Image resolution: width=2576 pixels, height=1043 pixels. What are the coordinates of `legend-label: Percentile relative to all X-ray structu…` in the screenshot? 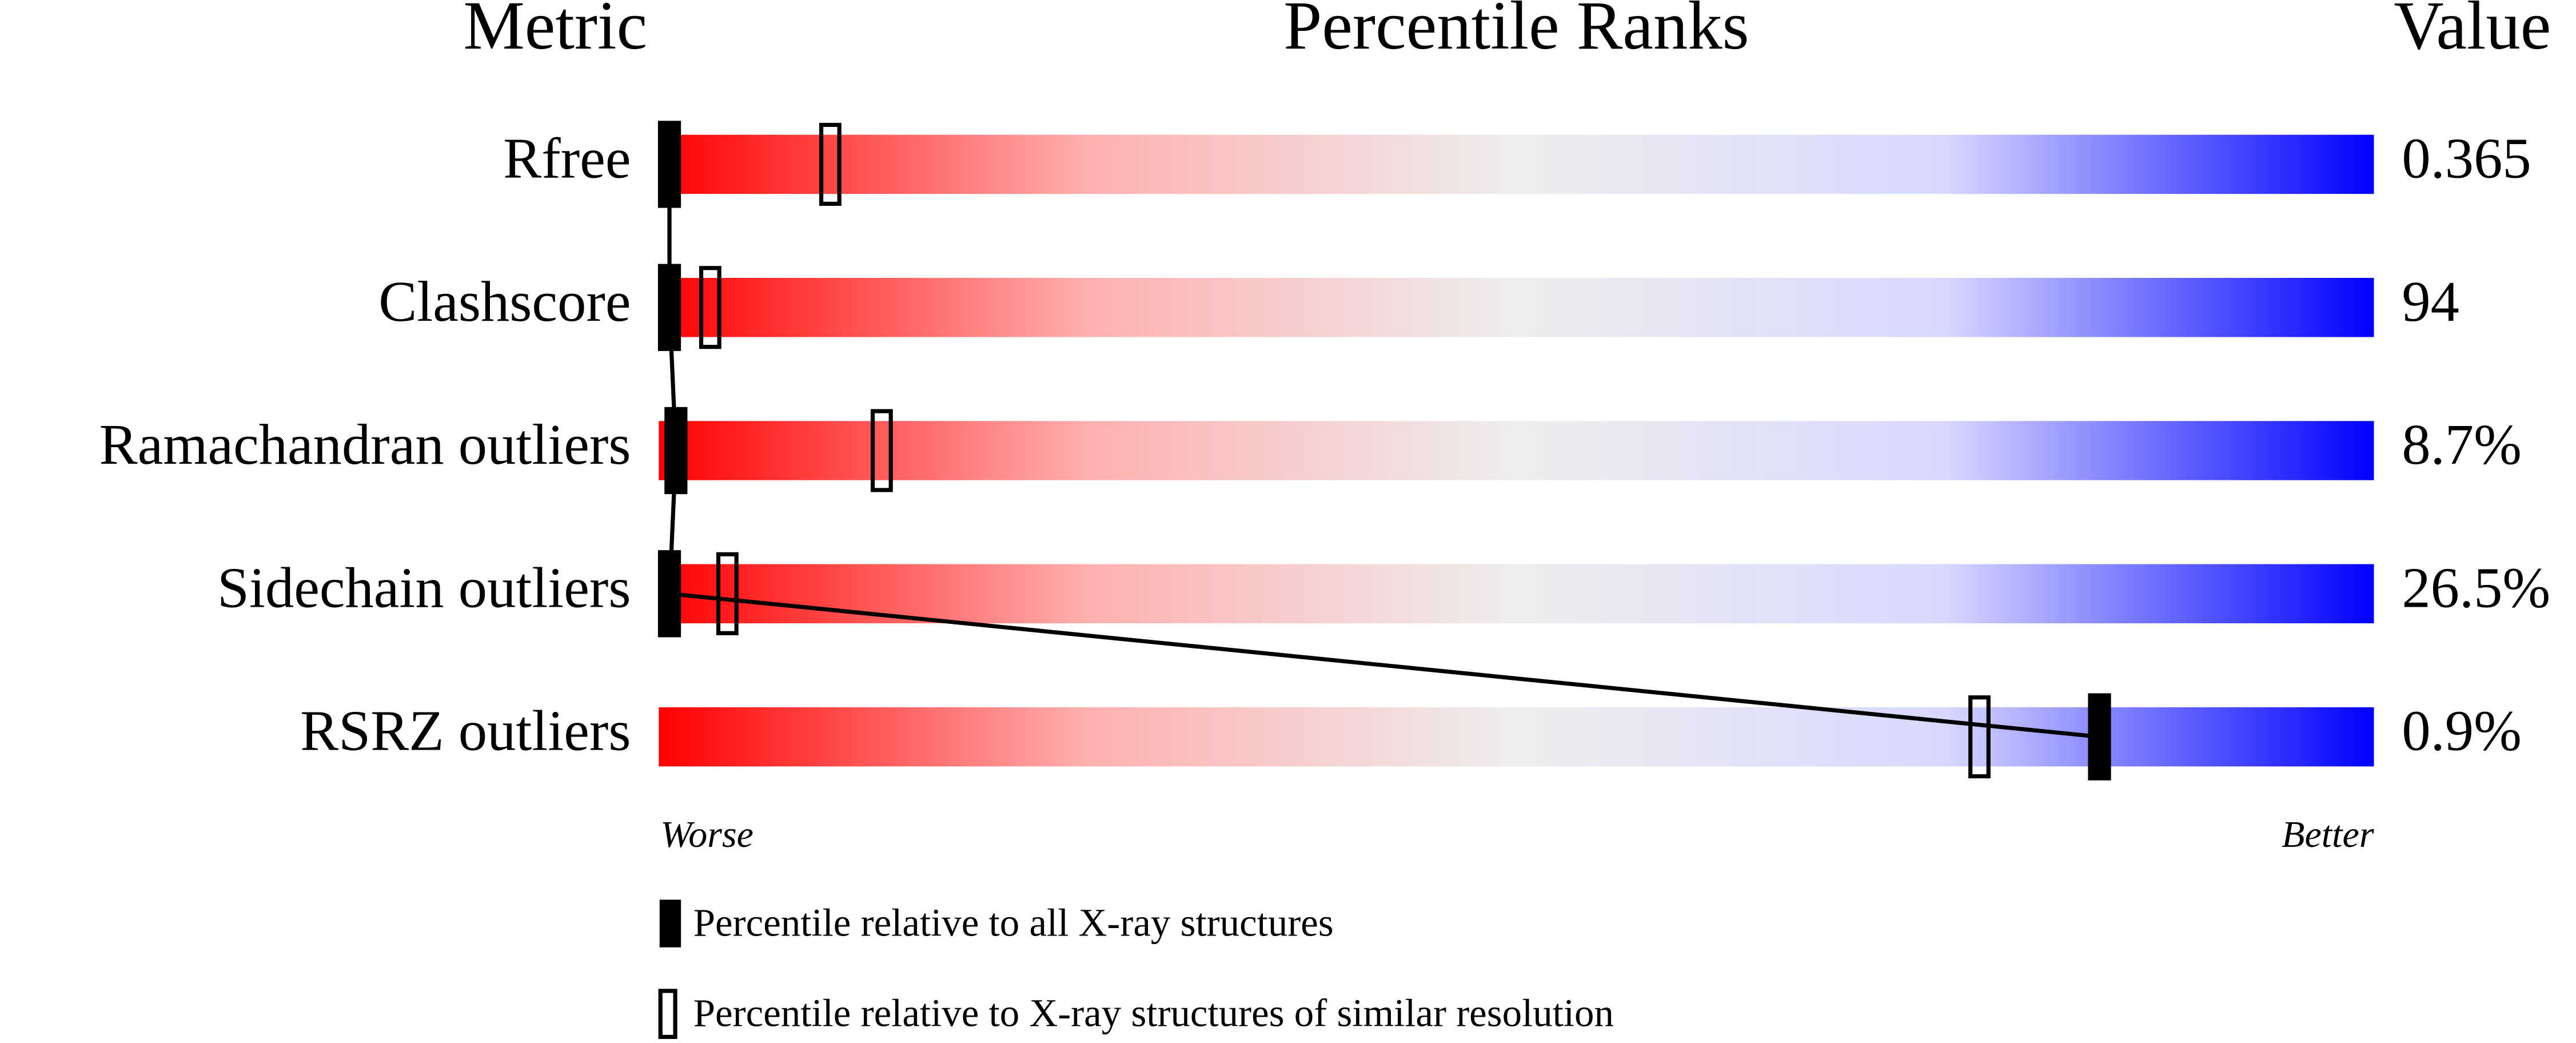 It's located at (1013, 923).